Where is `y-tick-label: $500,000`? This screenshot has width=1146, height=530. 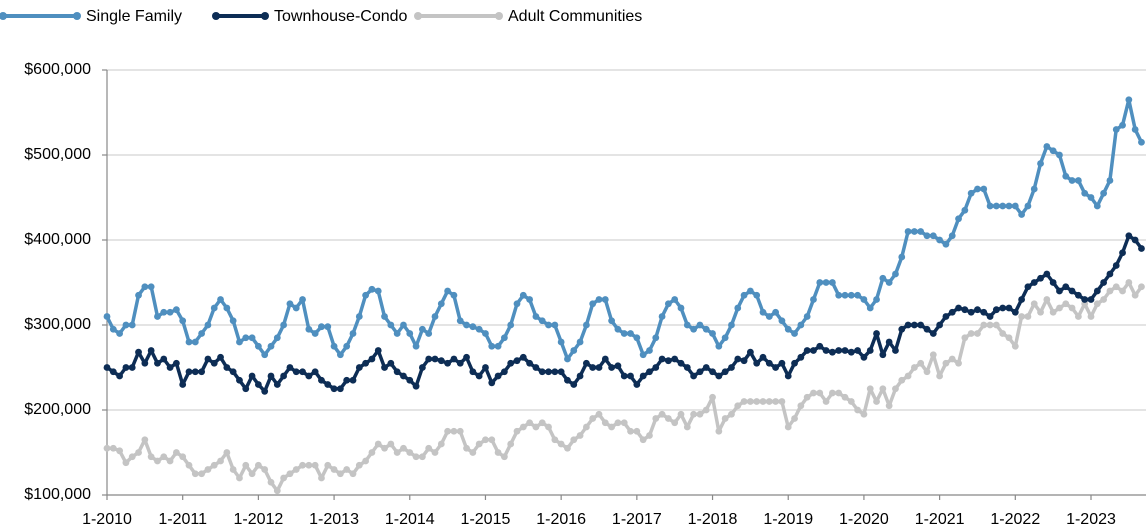
y-tick-label: $500,000 is located at coordinates (57, 154).